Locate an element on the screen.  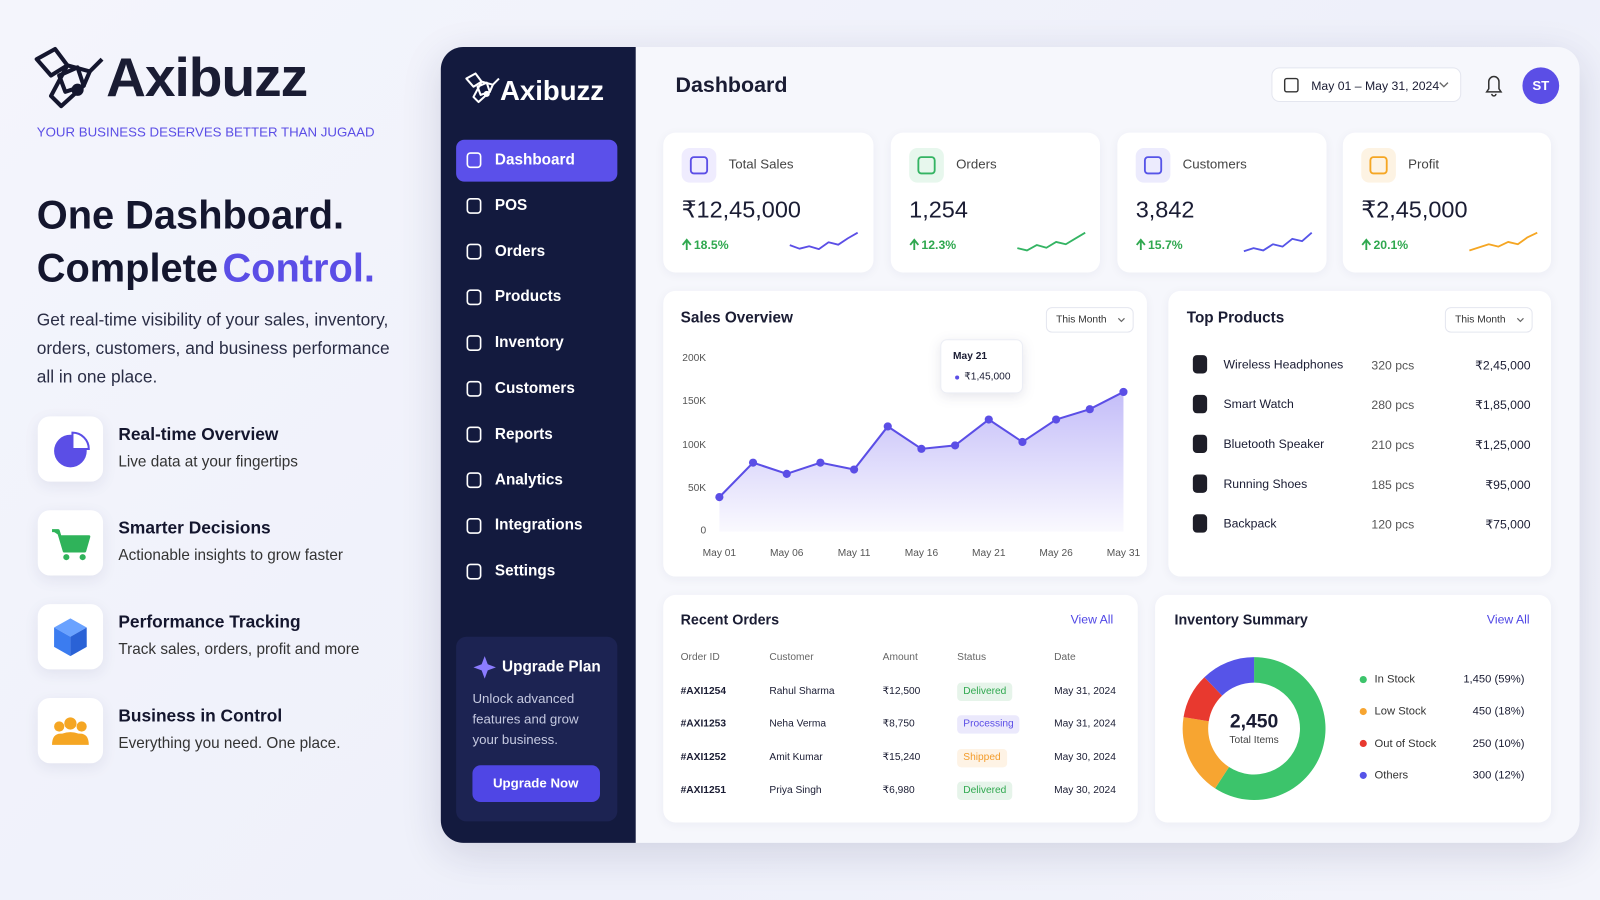
date-picker is located at coordinates (1366, 85).